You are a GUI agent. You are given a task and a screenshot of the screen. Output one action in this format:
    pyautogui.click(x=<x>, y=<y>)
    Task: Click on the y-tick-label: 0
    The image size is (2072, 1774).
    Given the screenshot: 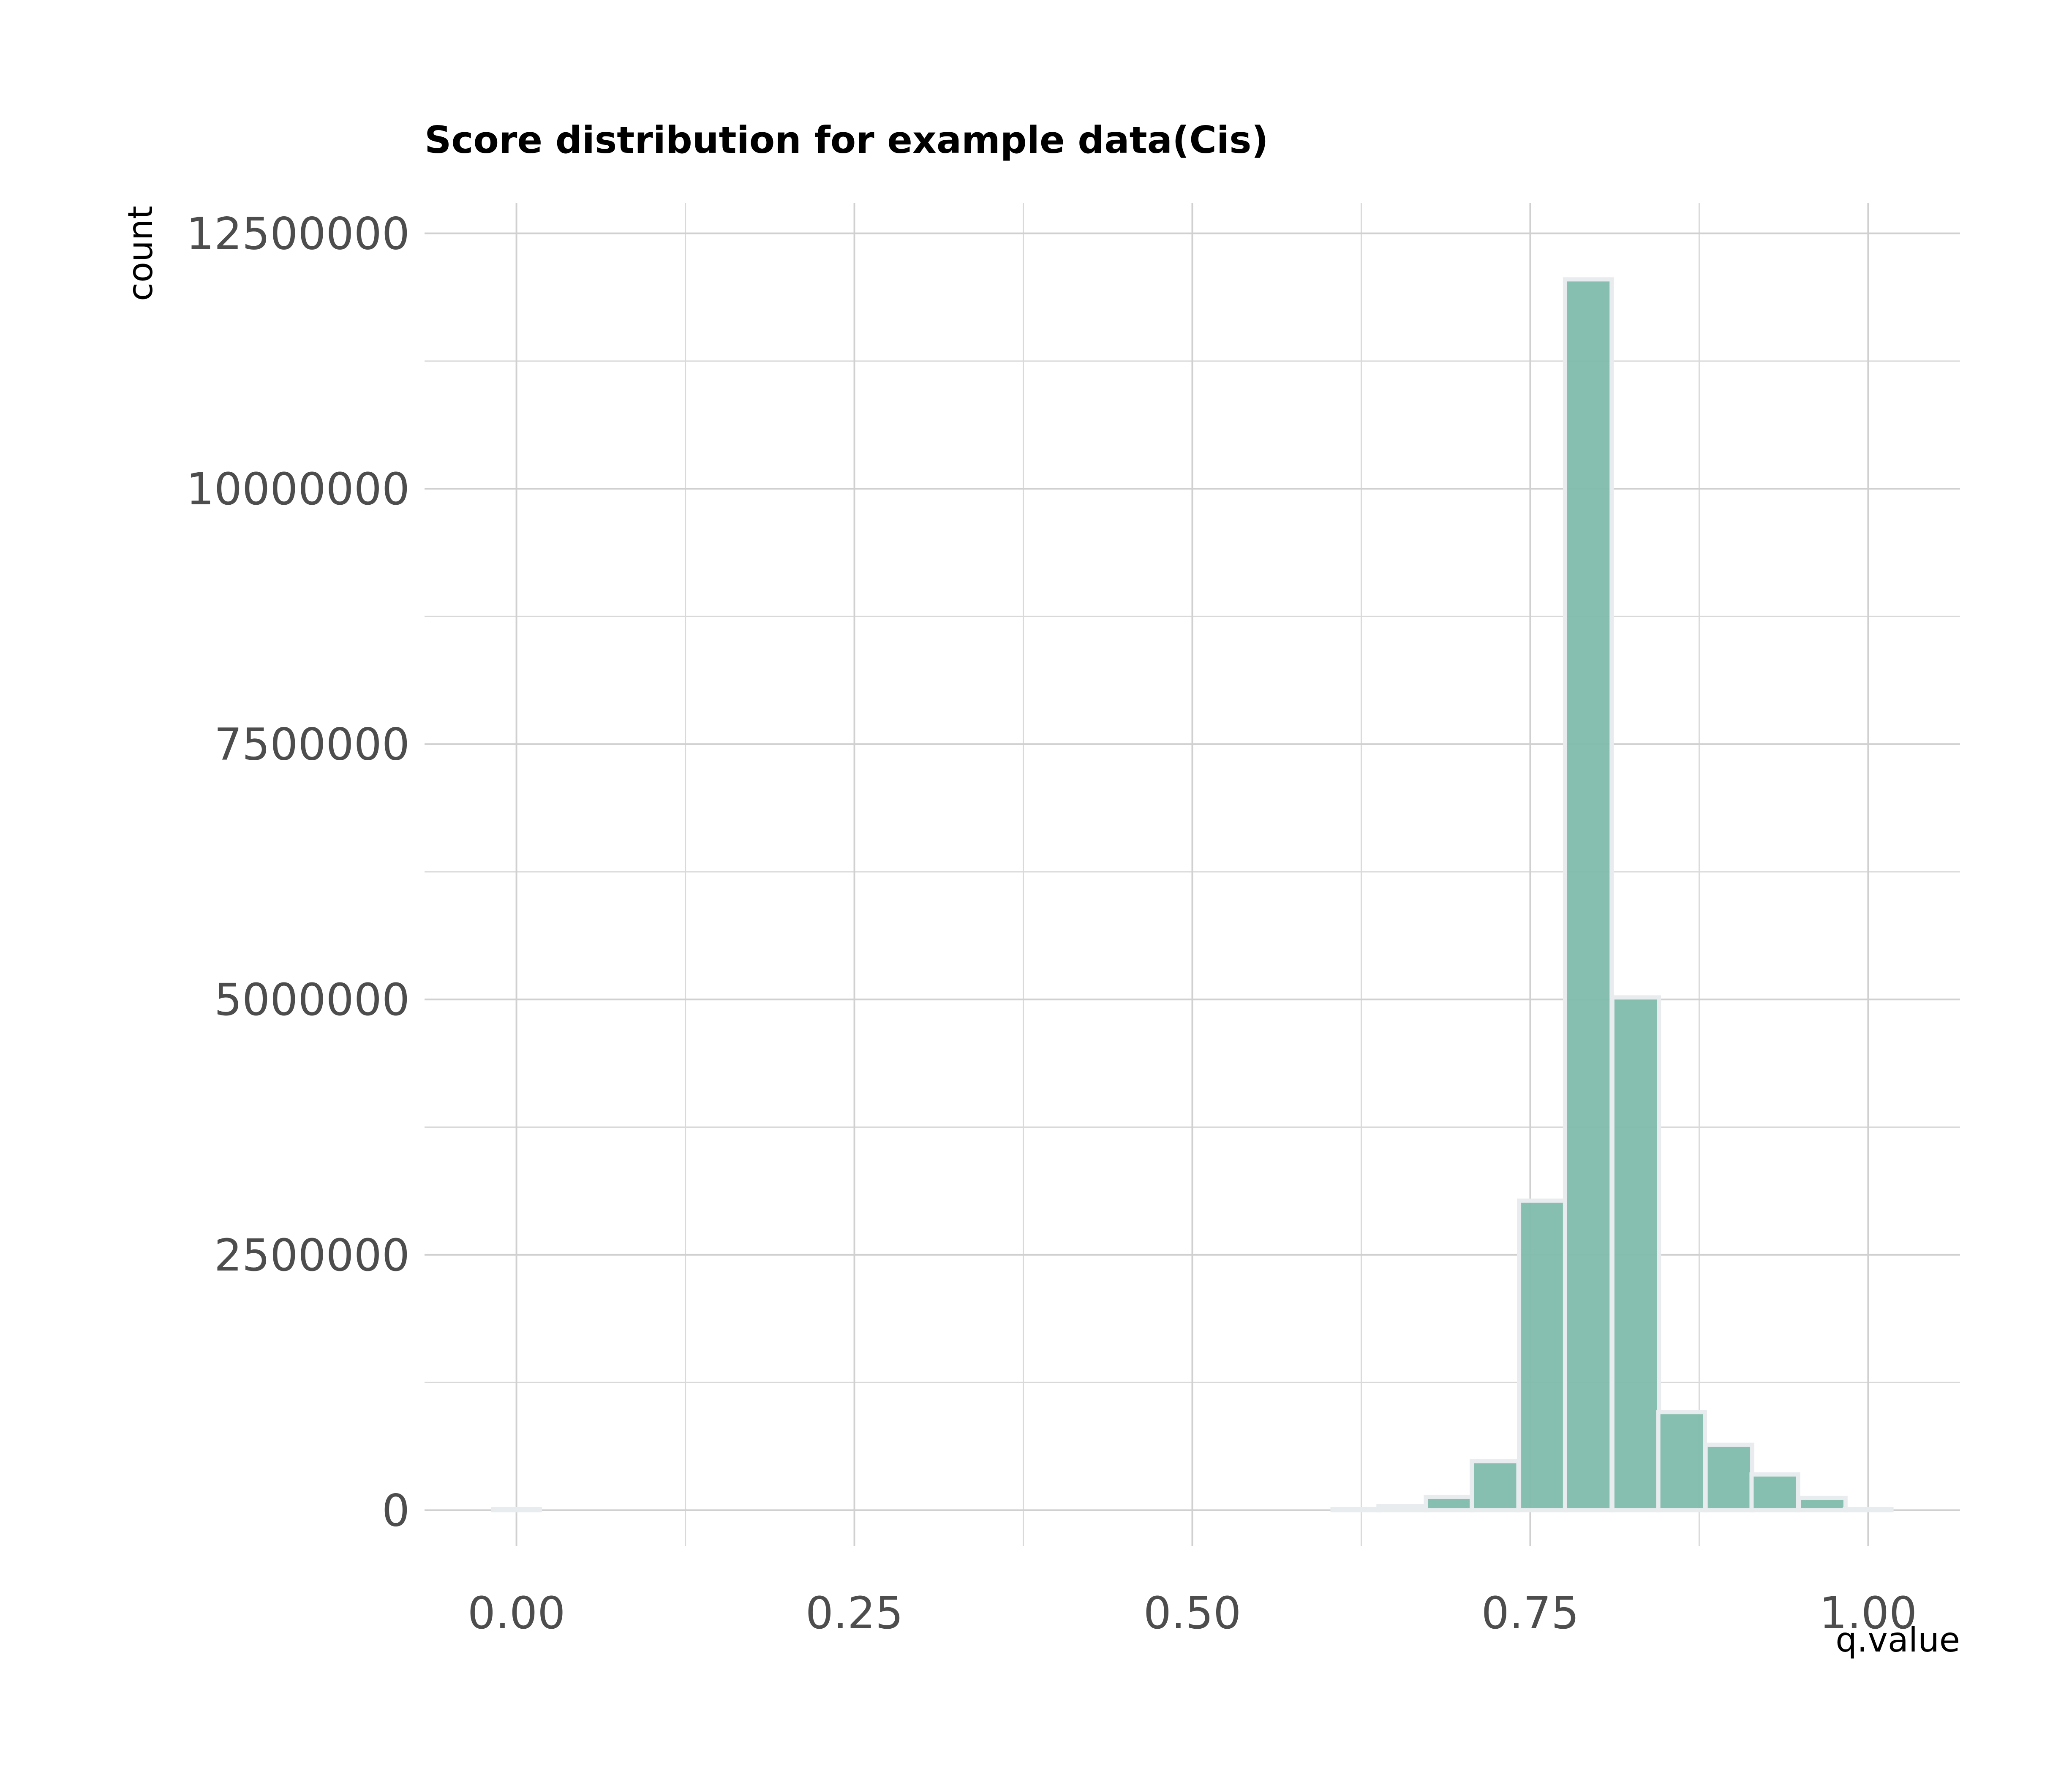 What is the action you would take?
    pyautogui.click(x=396, y=1510)
    